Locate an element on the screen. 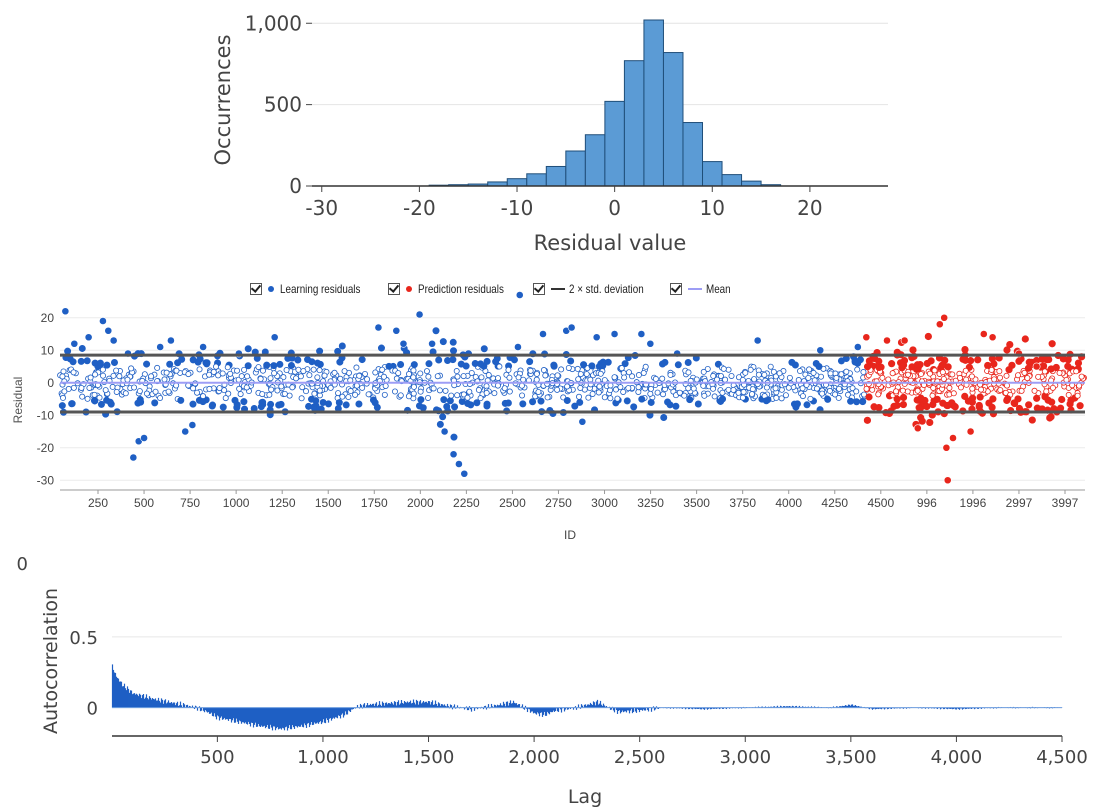 The height and width of the screenshot is (812, 1095). legend-item-learning-residuals: Learning residuals is located at coordinates (314, 289).